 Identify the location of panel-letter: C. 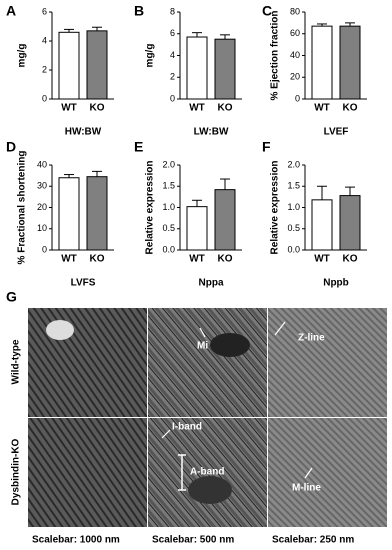
(267, 11).